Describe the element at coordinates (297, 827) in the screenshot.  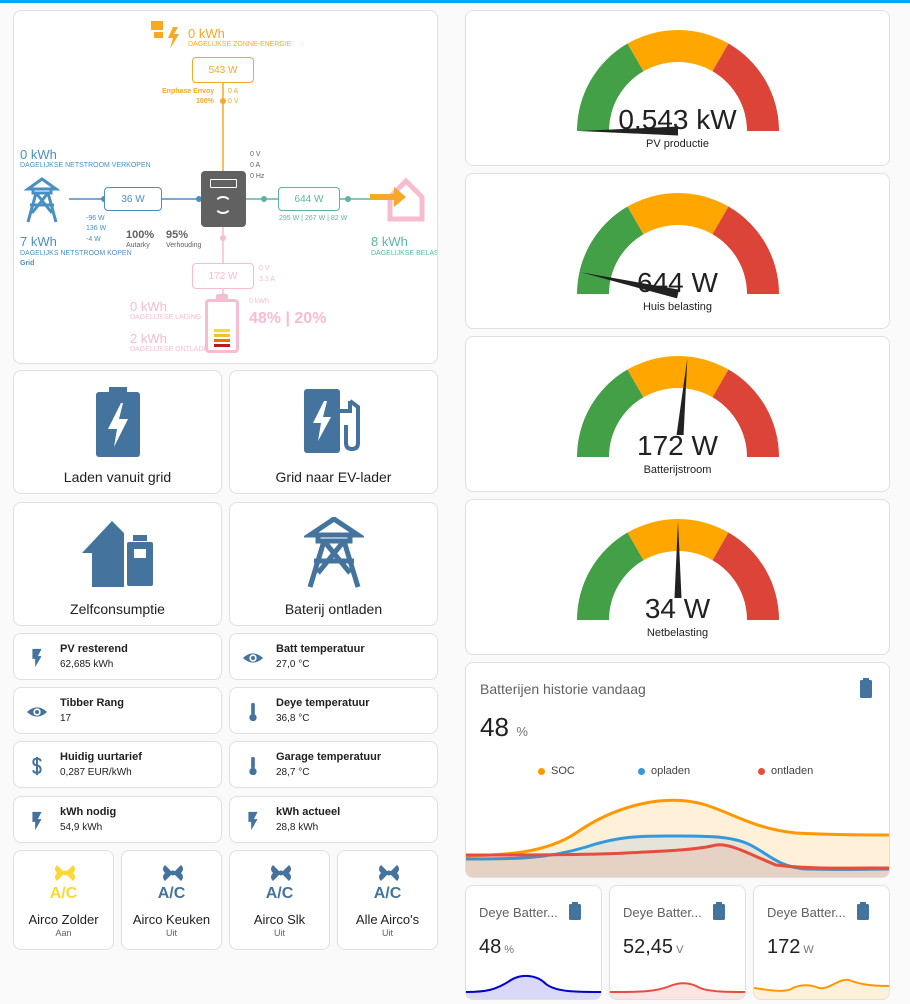
I see `entity-state: 28,8 kWh` at that location.